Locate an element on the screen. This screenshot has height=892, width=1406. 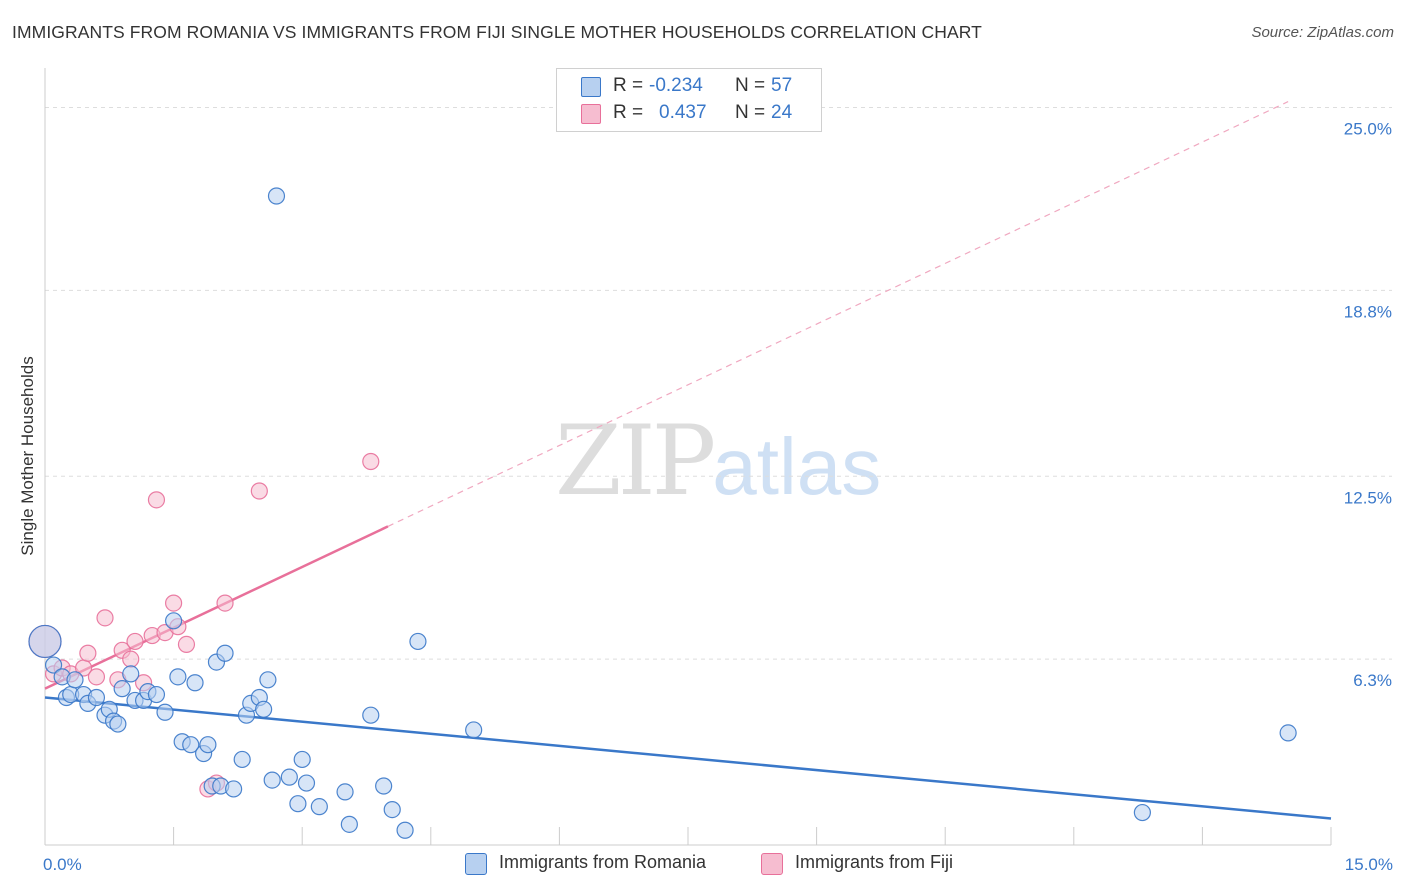
y-tick-label: 6.3% is located at coordinates (1372, 680).